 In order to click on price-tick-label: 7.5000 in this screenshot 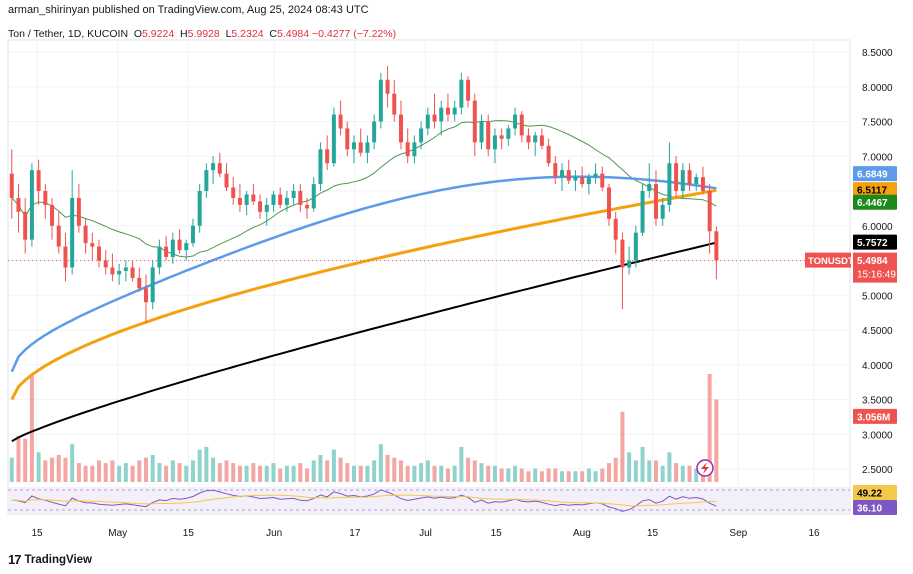, I will do `click(877, 123)`.